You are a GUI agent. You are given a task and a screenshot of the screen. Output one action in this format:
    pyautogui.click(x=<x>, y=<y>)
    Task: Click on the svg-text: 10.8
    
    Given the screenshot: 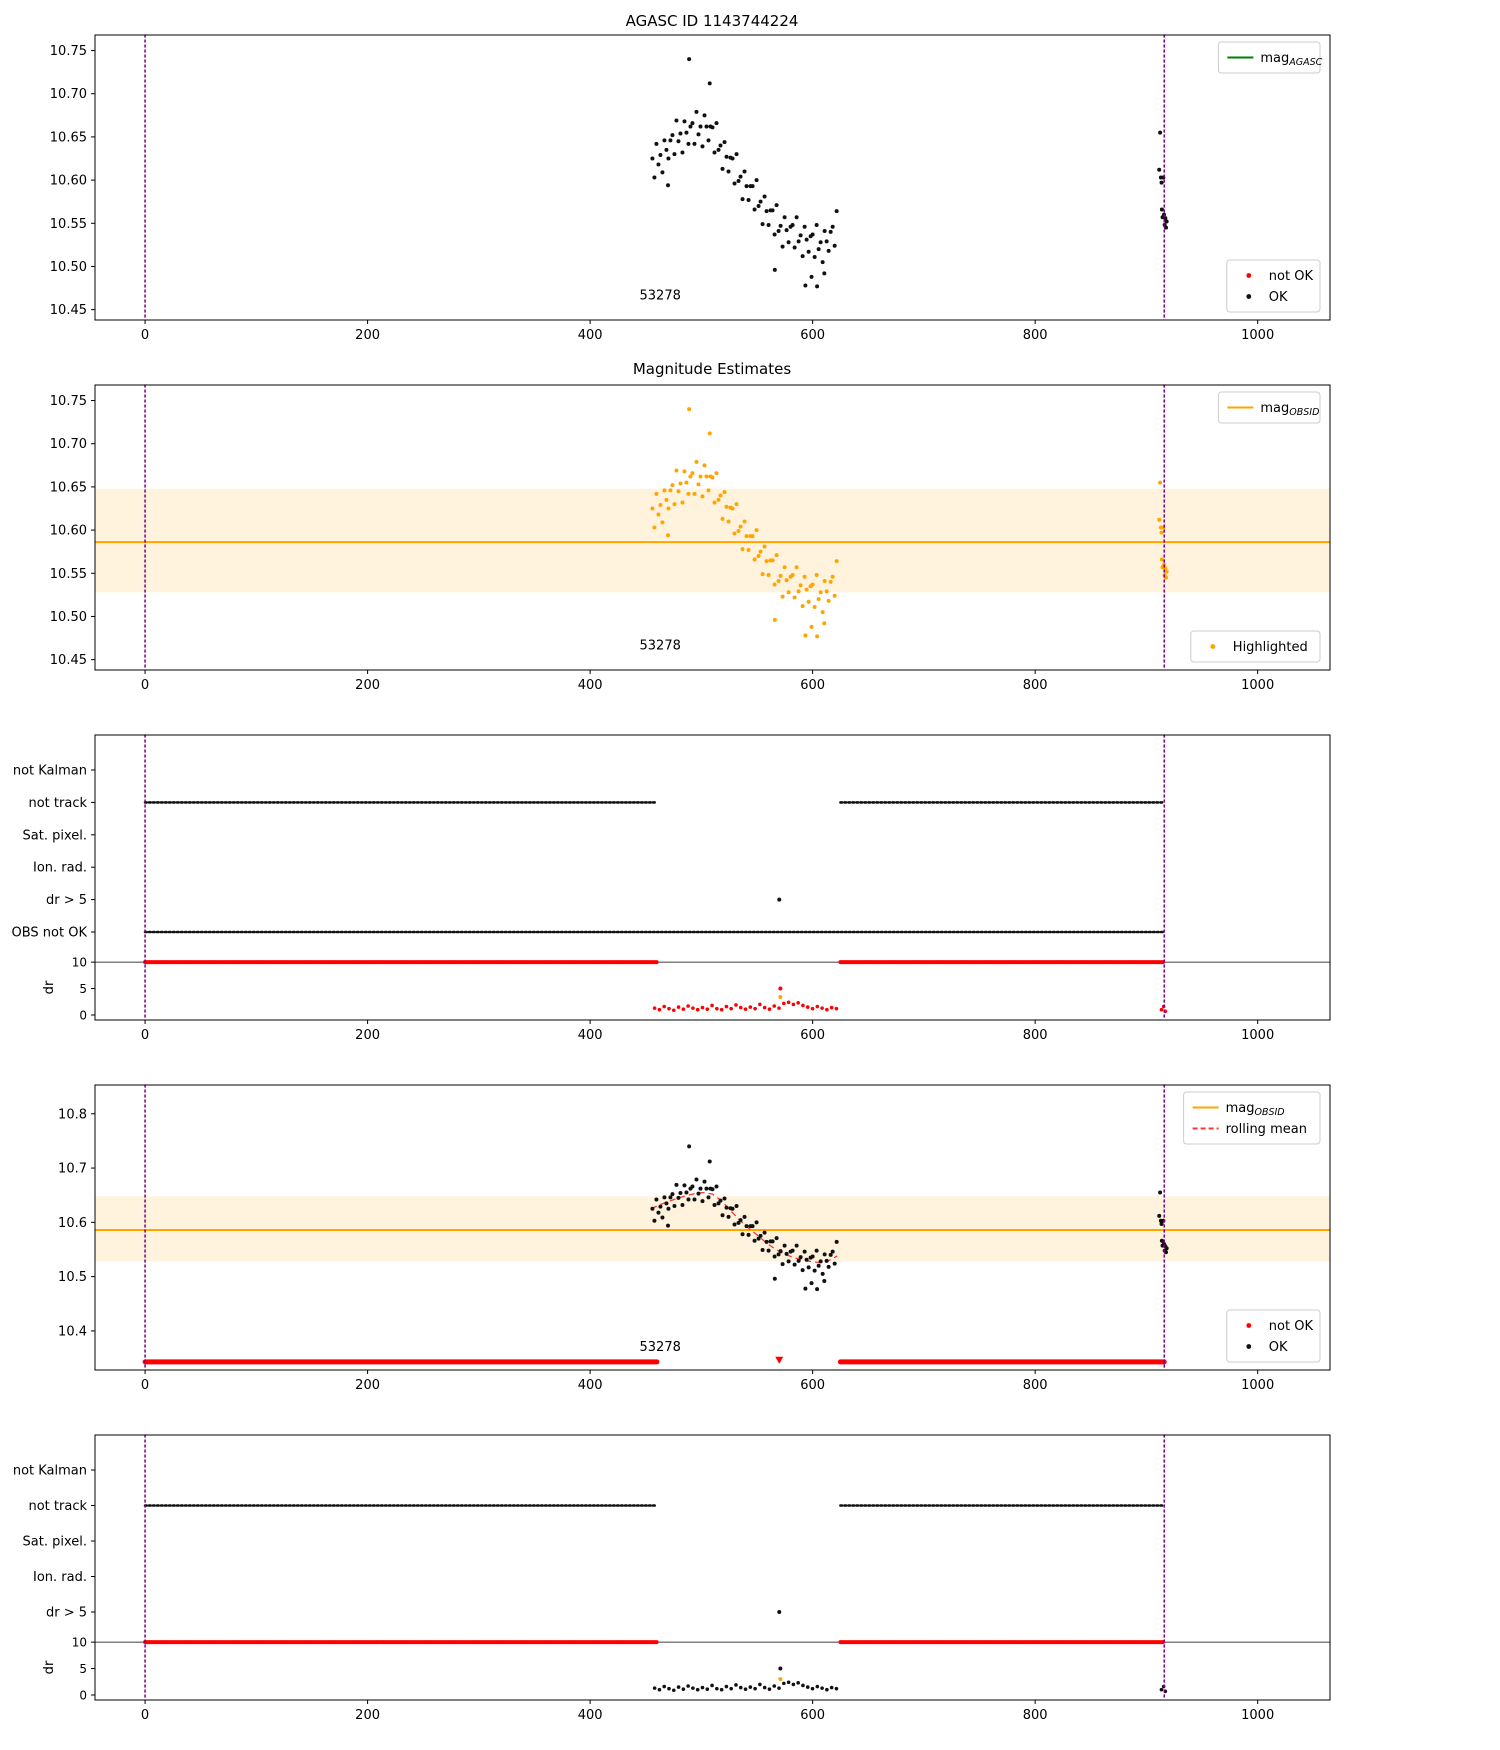 What is the action you would take?
    pyautogui.click(x=72, y=1114)
    